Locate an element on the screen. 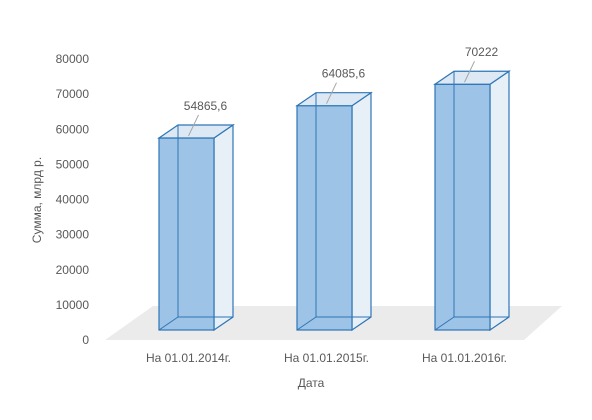 The width and height of the screenshot is (592, 420). y-tick-label: 60000 is located at coordinates (73, 129).